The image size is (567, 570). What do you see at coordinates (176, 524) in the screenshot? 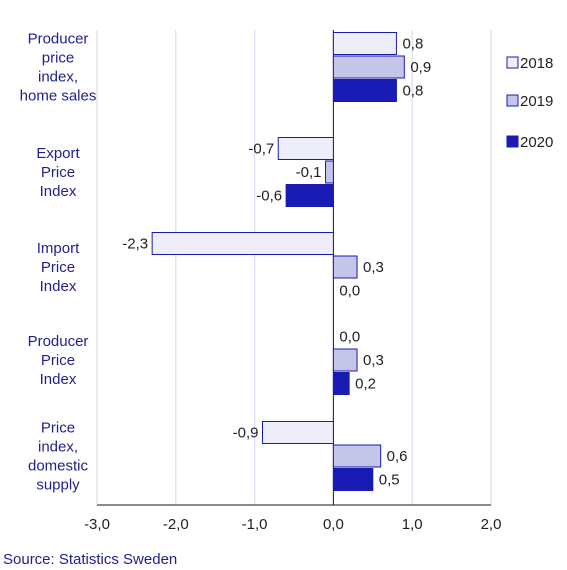
I see `x-tick-label: -2,0` at bounding box center [176, 524].